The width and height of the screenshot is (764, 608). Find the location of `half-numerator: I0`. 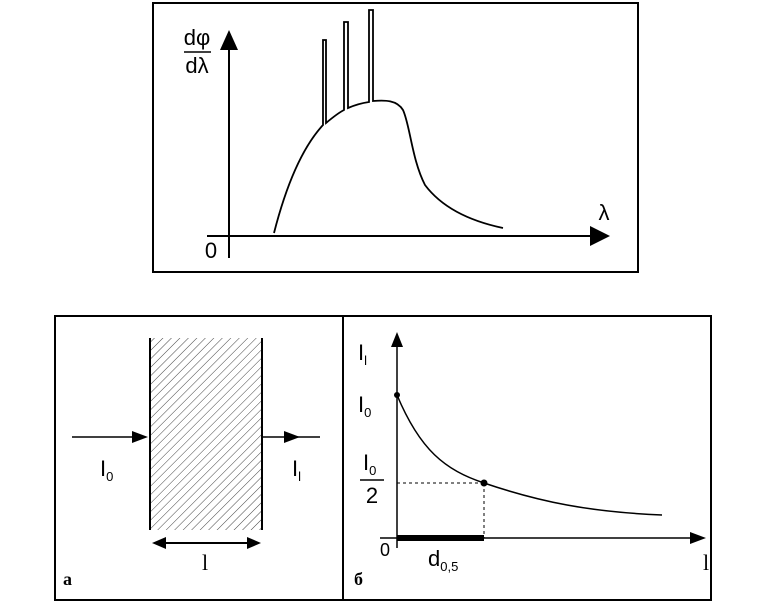

half-numerator: I0 is located at coordinates (369, 464).